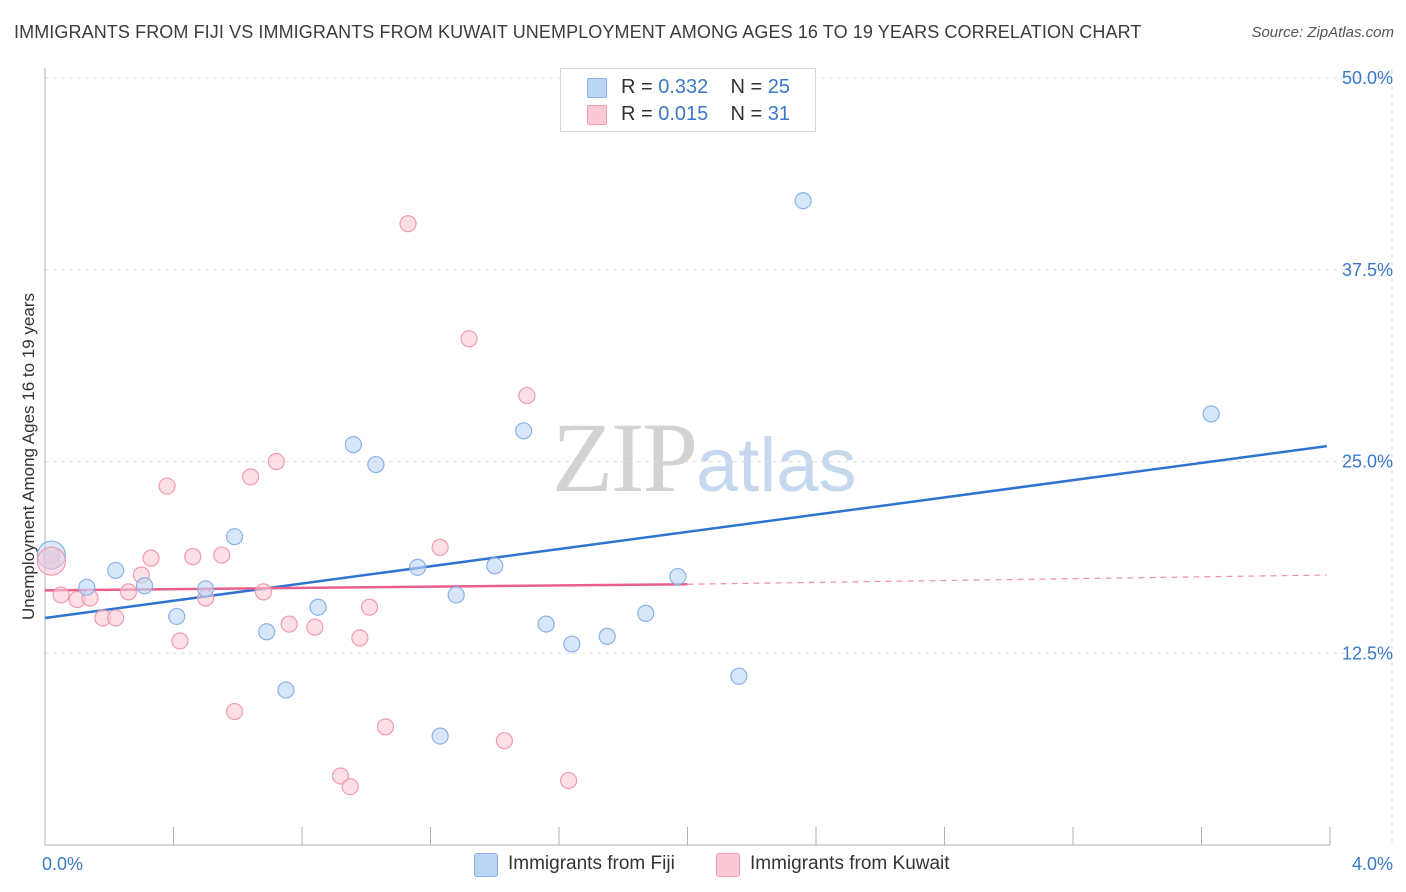  Describe the element at coordinates (597, 88) in the screenshot. I see `legend-swatch-fiji` at that location.